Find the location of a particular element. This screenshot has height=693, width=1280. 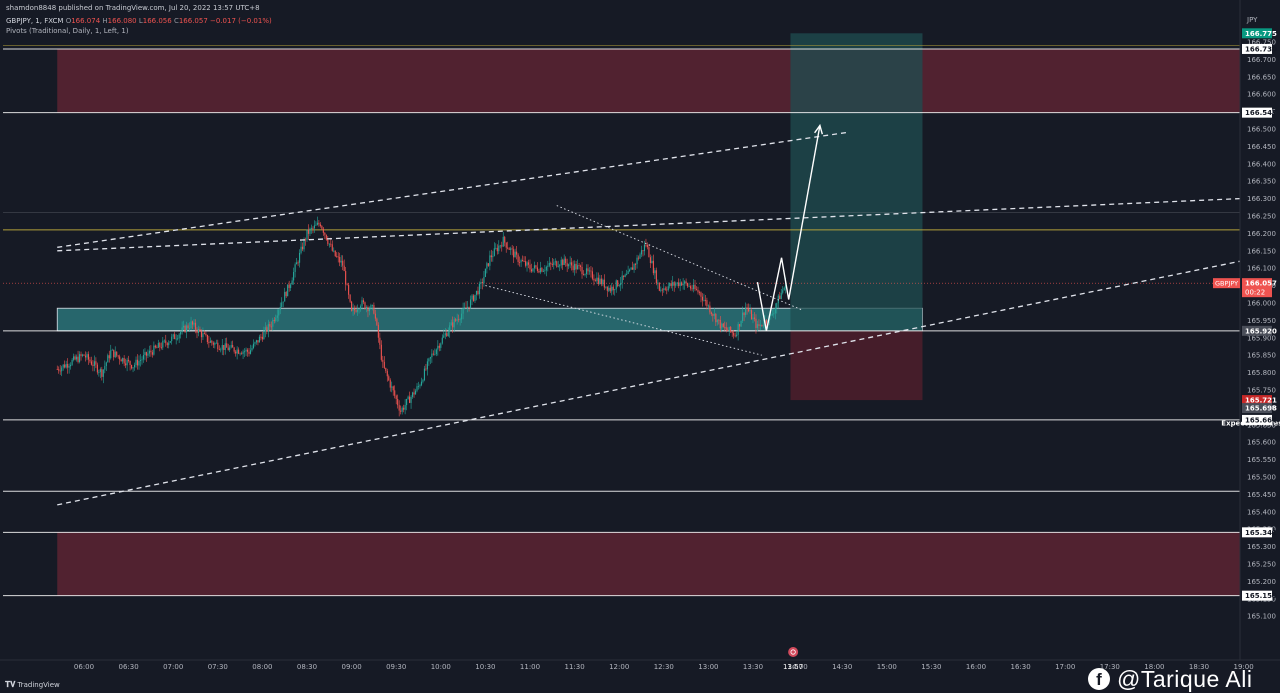

trendline-dashed is located at coordinates (649, 224).